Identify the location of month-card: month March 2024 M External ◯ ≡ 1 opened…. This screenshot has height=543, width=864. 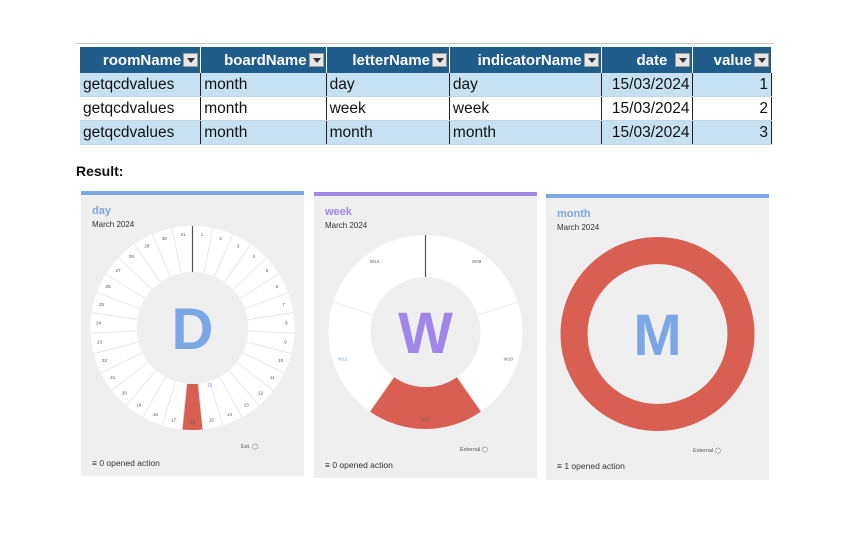
(657, 337).